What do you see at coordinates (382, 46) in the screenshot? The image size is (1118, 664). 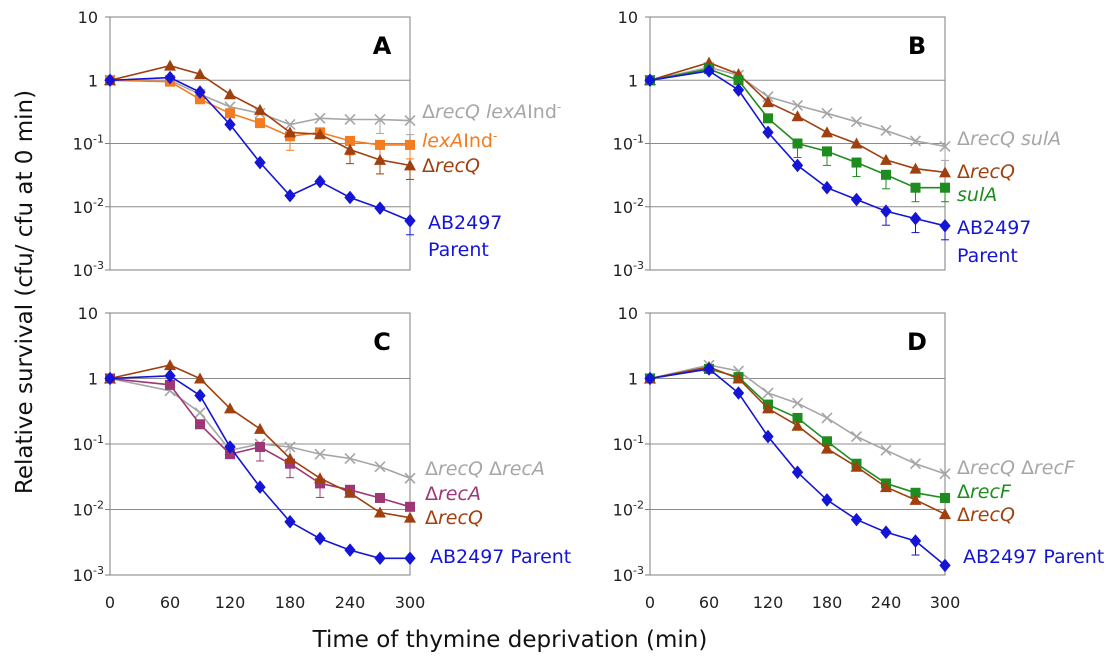 I see `panel-label: A` at bounding box center [382, 46].